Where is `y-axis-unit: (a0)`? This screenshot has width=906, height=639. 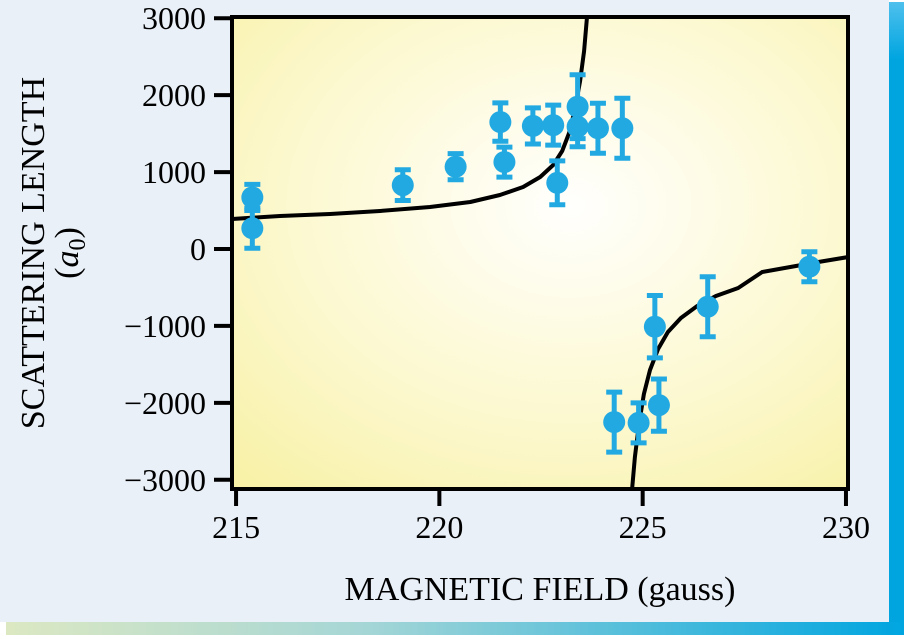 y-axis-unit: (a0) is located at coordinates (70, 253).